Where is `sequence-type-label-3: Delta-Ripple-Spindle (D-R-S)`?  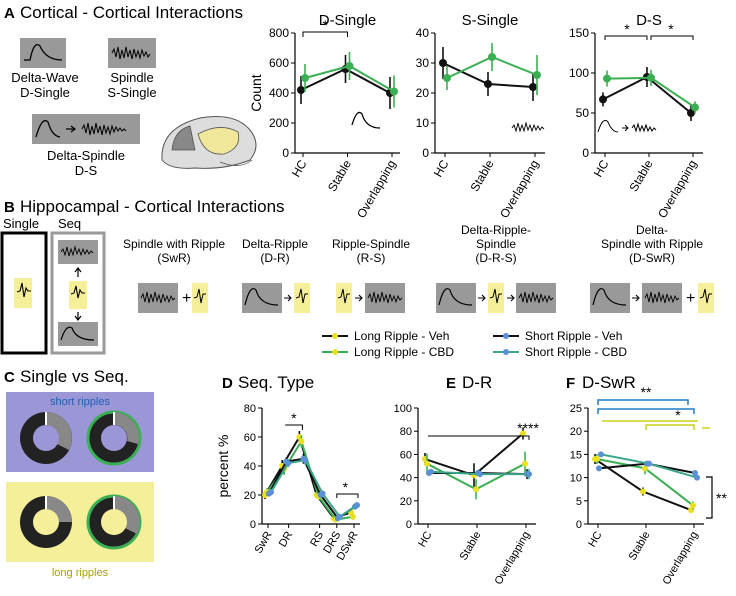 sequence-type-label-3: Delta-Ripple-Spindle (D-R-S) is located at coordinates (496, 244).